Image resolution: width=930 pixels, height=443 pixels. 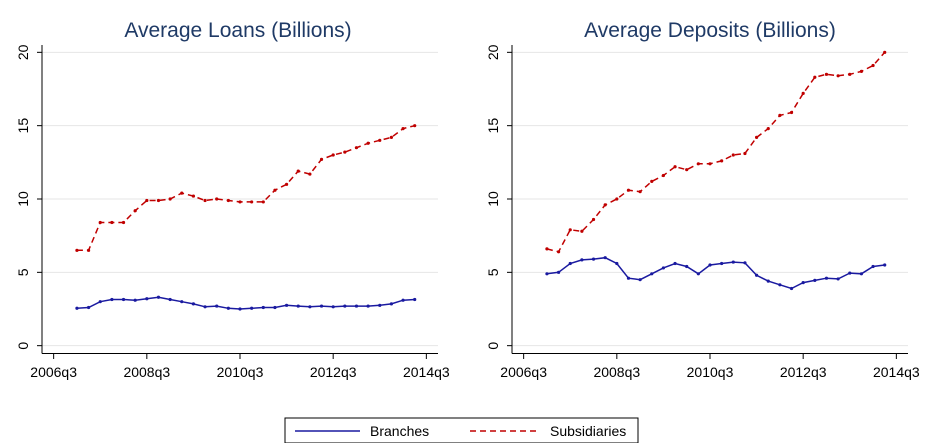 What do you see at coordinates (23, 199) in the screenshot?
I see `y-tick-label: 10` at bounding box center [23, 199].